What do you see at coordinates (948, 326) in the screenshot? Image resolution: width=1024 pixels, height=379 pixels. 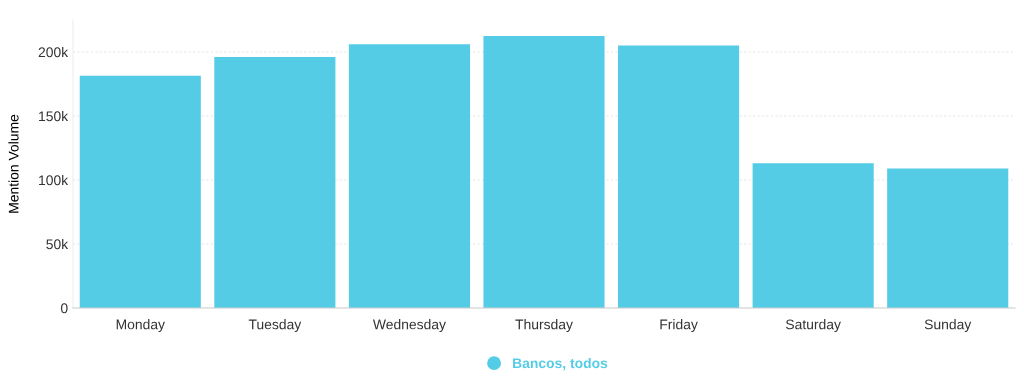 I see `x-tick-label: Sunday` at bounding box center [948, 326].